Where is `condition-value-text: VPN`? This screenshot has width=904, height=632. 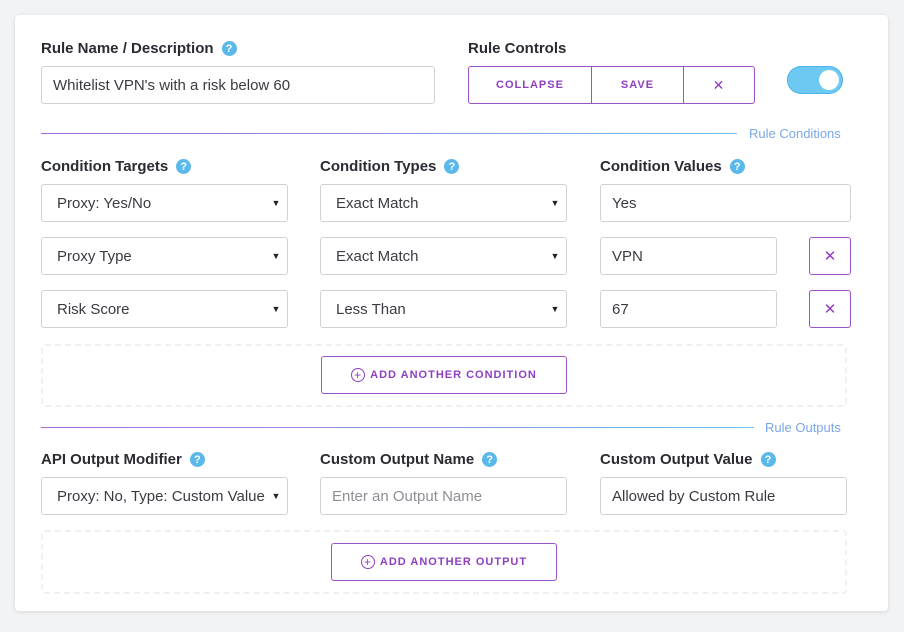 condition-value-text: VPN is located at coordinates (627, 256).